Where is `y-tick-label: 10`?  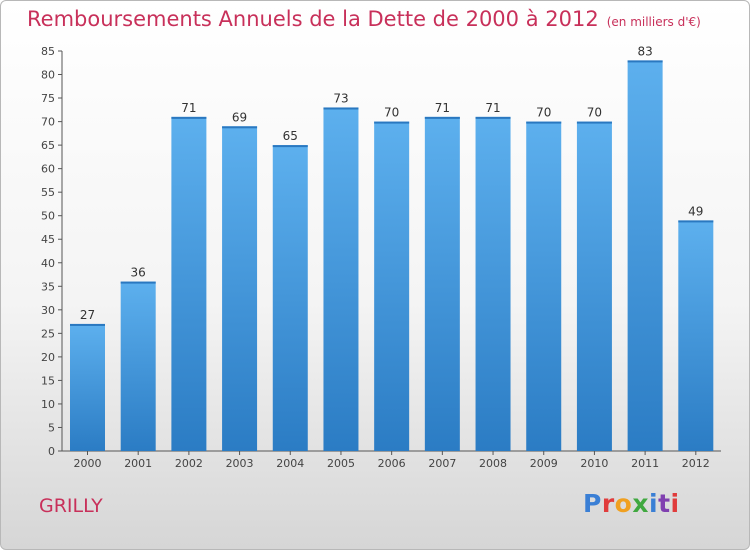 y-tick-label: 10 is located at coordinates (48, 404).